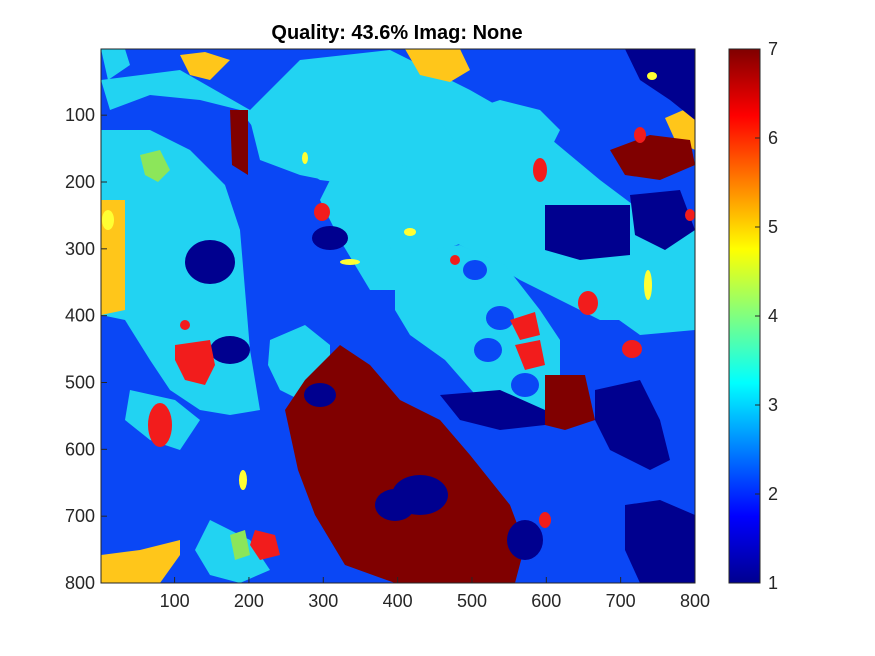 The width and height of the screenshot is (875, 656). What do you see at coordinates (773, 138) in the screenshot?
I see `colorbar-tick-label: 6` at bounding box center [773, 138].